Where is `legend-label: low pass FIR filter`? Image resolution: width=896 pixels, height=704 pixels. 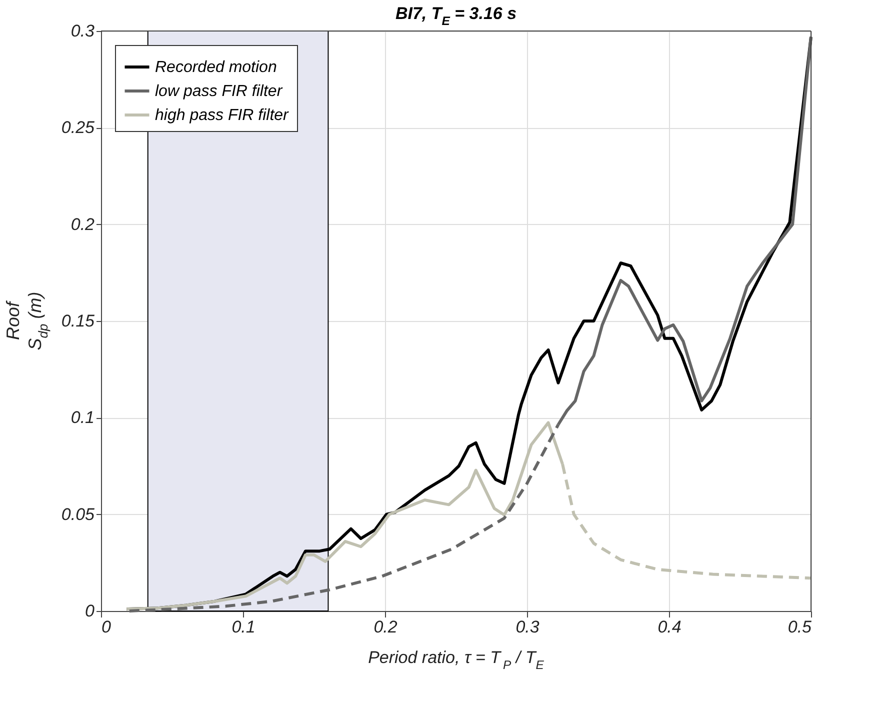 legend-label: low pass FIR filter is located at coordinates (219, 91).